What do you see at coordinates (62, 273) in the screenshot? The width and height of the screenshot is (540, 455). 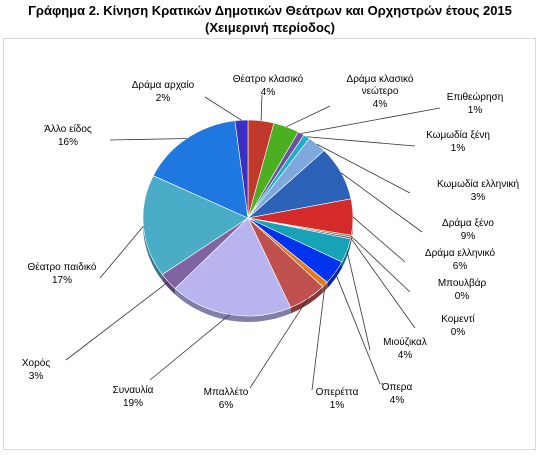 I see `slice-label-15: Θέατρο παιδικό 17%` at bounding box center [62, 273].